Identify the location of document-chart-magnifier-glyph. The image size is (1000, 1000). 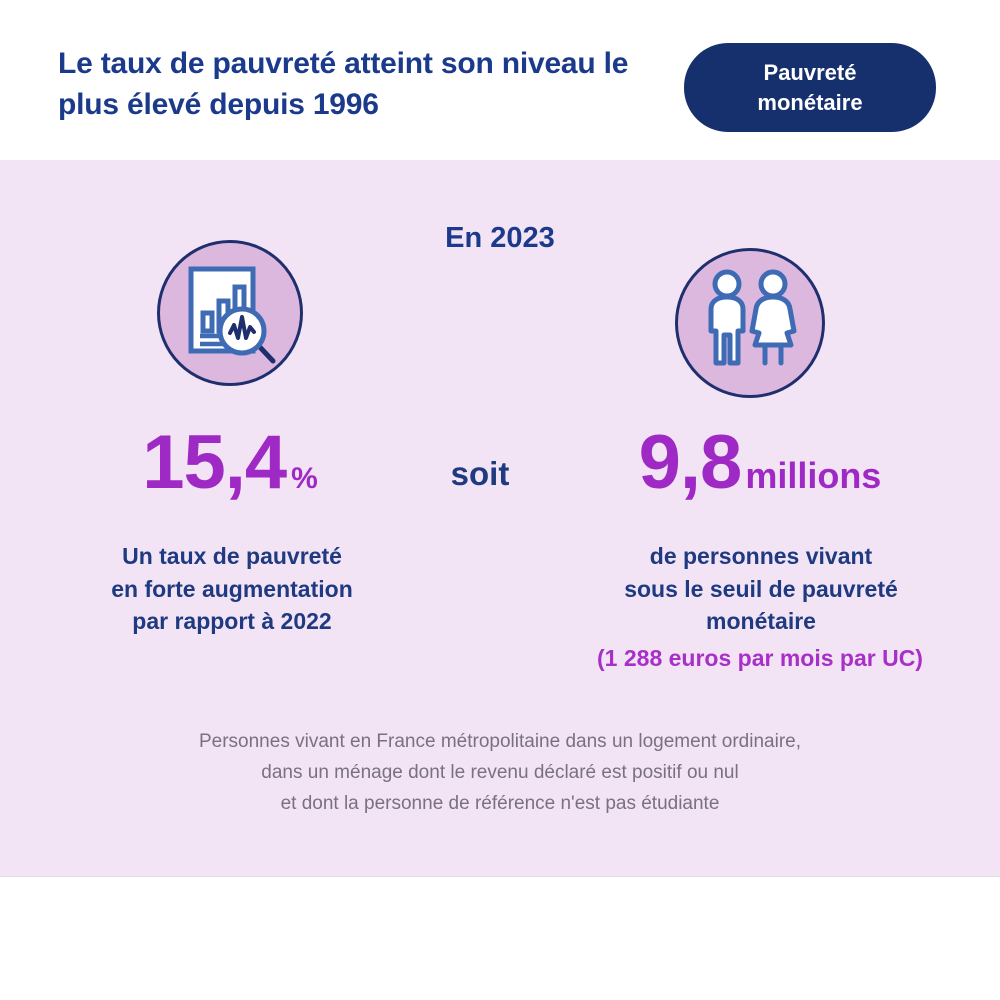
(232, 315).